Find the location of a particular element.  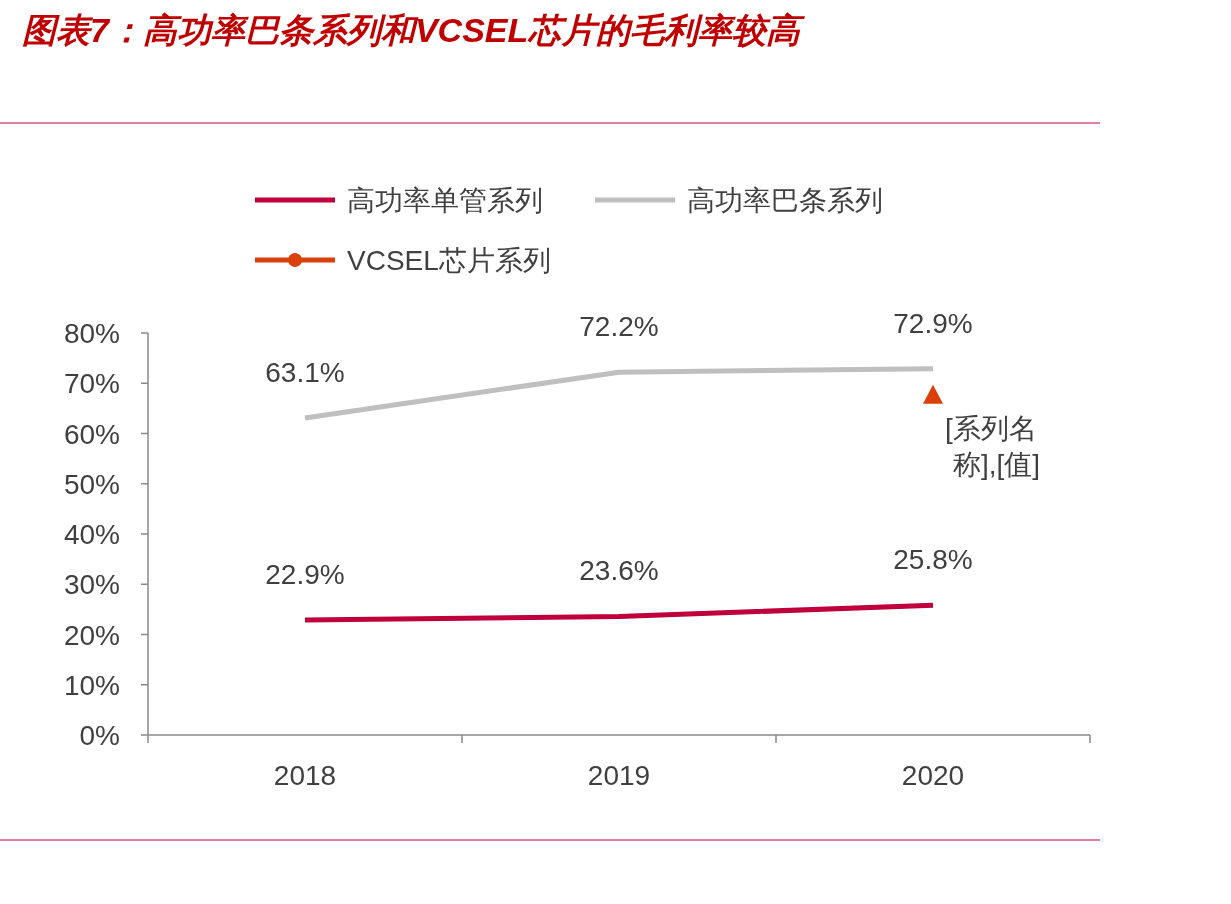

annotation: [系列名称],[值] is located at coordinates (993, 446).